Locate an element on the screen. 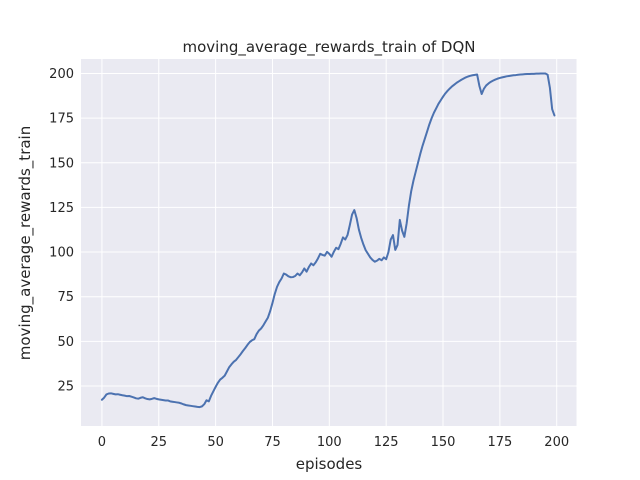 This screenshot has width=640, height=480. y-tick-label: 75 is located at coordinates (65, 297).